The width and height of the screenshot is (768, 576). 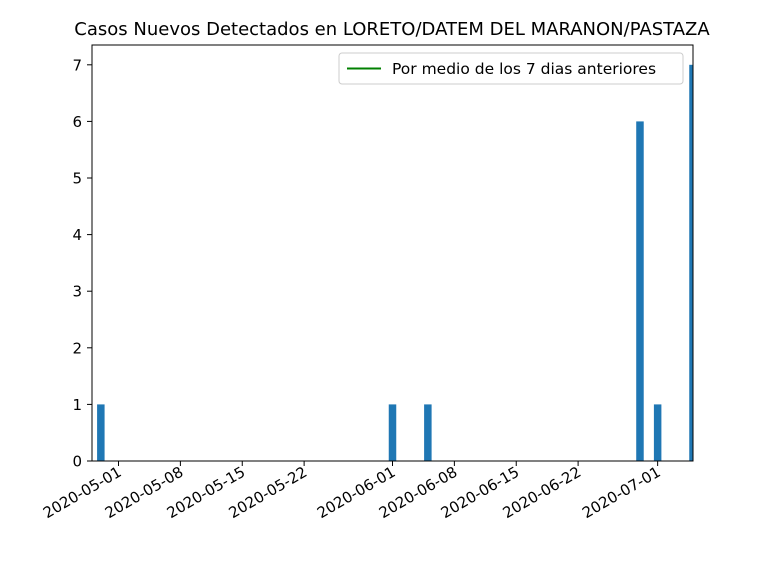 What do you see at coordinates (77, 348) in the screenshot?
I see `y-tick-label-2: 2` at bounding box center [77, 348].